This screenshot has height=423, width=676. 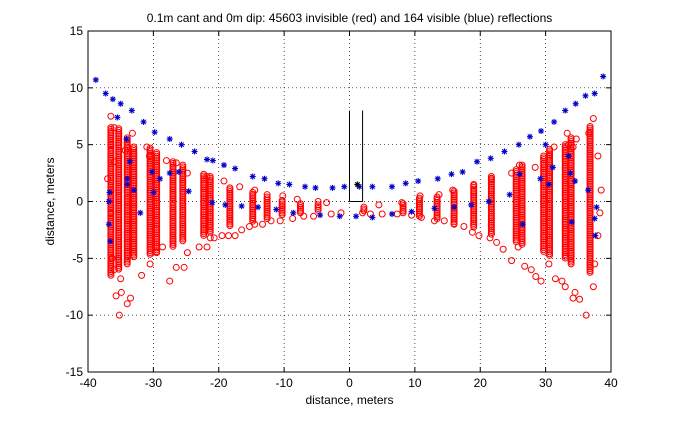 I want to click on x-tick-label: 20, so click(x=481, y=383).